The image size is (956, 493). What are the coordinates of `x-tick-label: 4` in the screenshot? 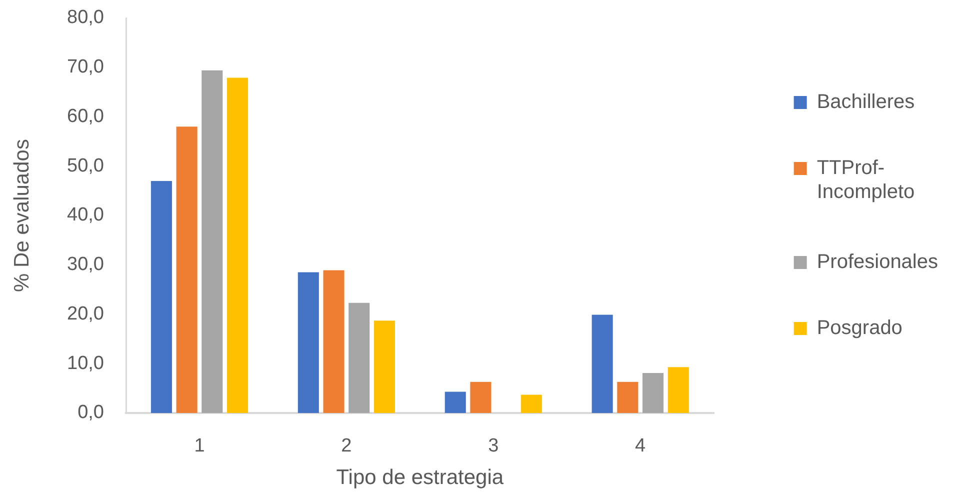 It's located at (640, 446).